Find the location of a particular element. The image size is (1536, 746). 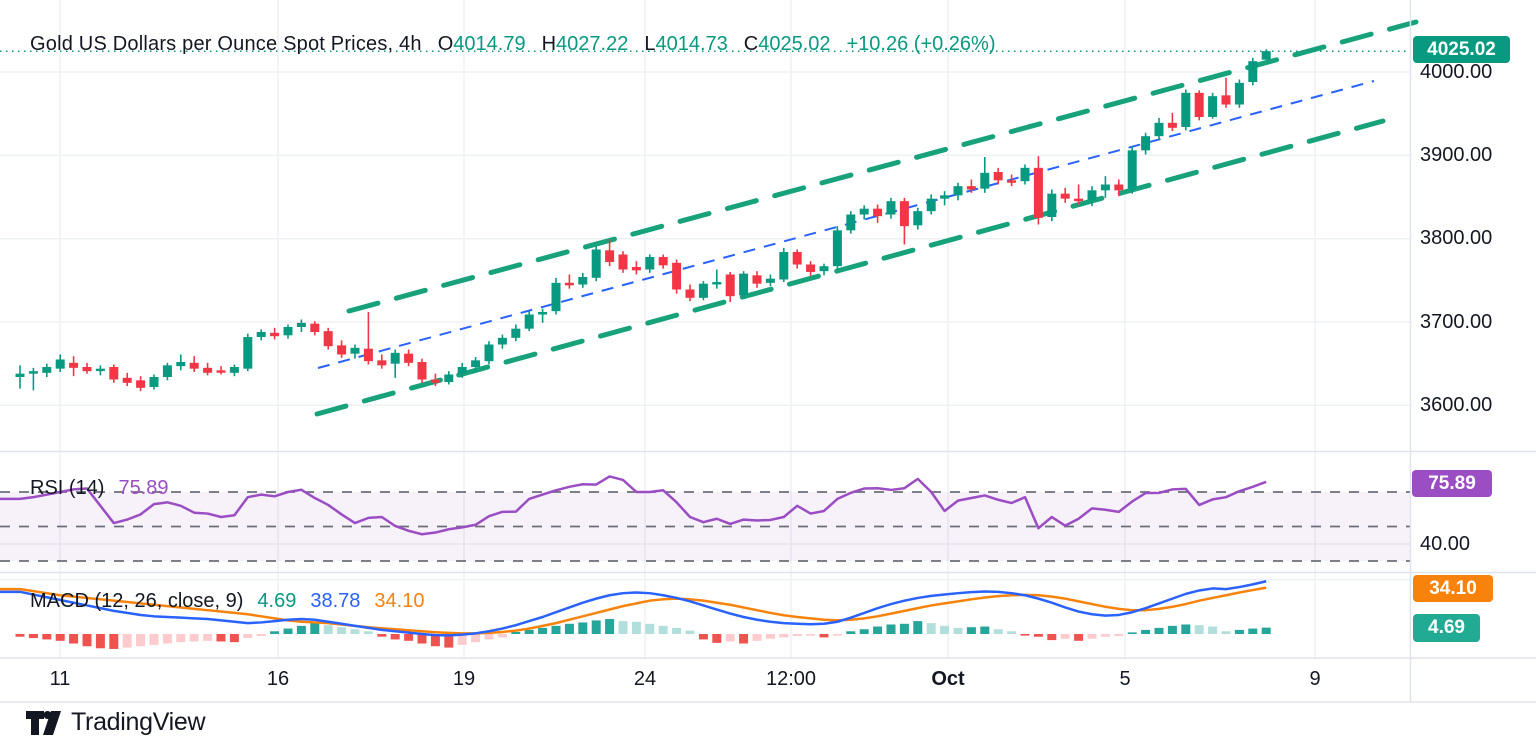

macd-line-value: 38.78 is located at coordinates (335, 601).